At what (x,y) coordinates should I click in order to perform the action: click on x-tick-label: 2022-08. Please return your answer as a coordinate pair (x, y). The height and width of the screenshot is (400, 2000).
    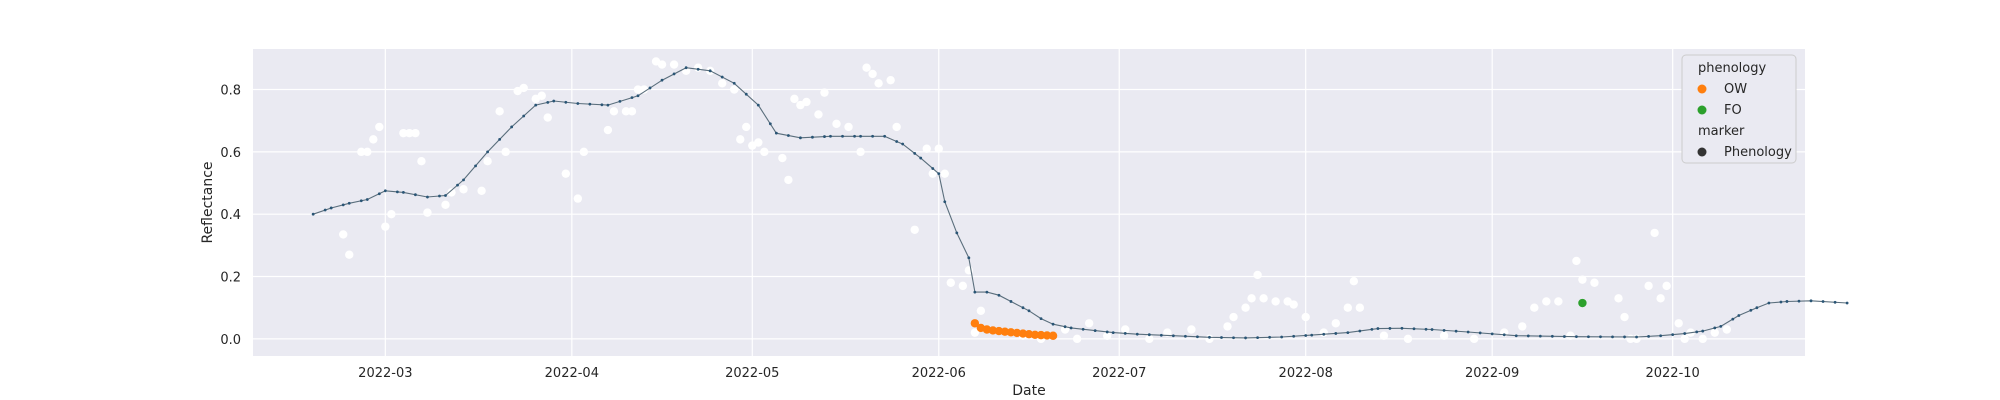
    Looking at the image, I should click on (1306, 373).